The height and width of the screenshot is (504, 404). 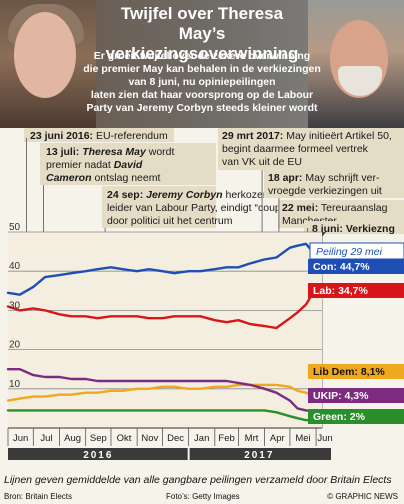 I want to click on y-tick-label: 10, so click(x=15, y=384).